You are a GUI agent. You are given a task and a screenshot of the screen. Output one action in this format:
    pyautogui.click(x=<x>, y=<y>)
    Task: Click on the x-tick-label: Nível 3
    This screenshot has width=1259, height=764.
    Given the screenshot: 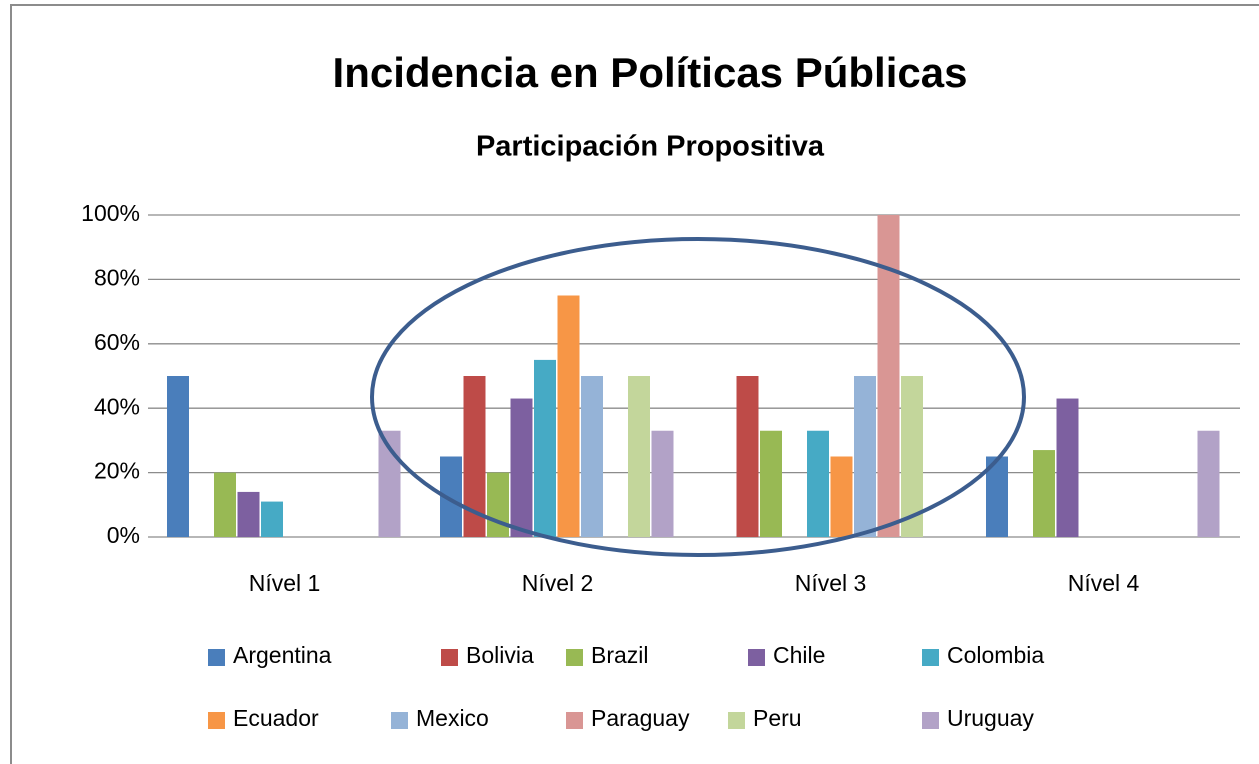 What is the action you would take?
    pyautogui.click(x=831, y=583)
    